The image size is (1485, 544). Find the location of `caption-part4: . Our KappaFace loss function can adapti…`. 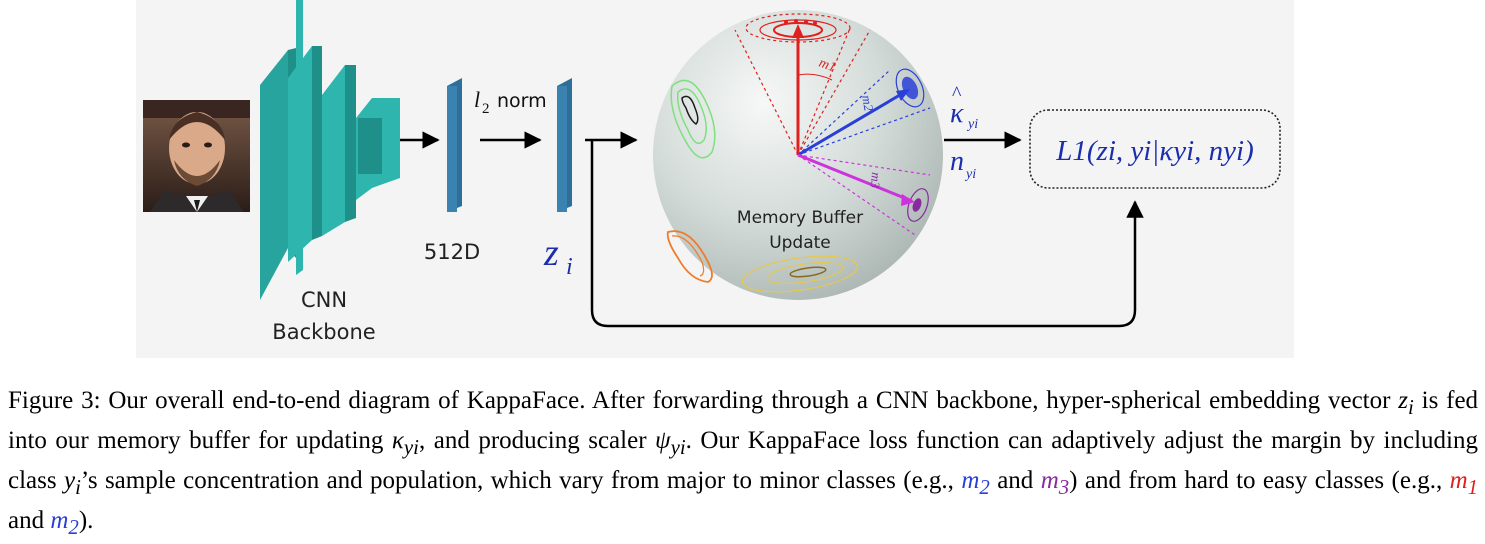

caption-part4: . Our KappaFace loss function can adapti… is located at coordinates (743, 460).